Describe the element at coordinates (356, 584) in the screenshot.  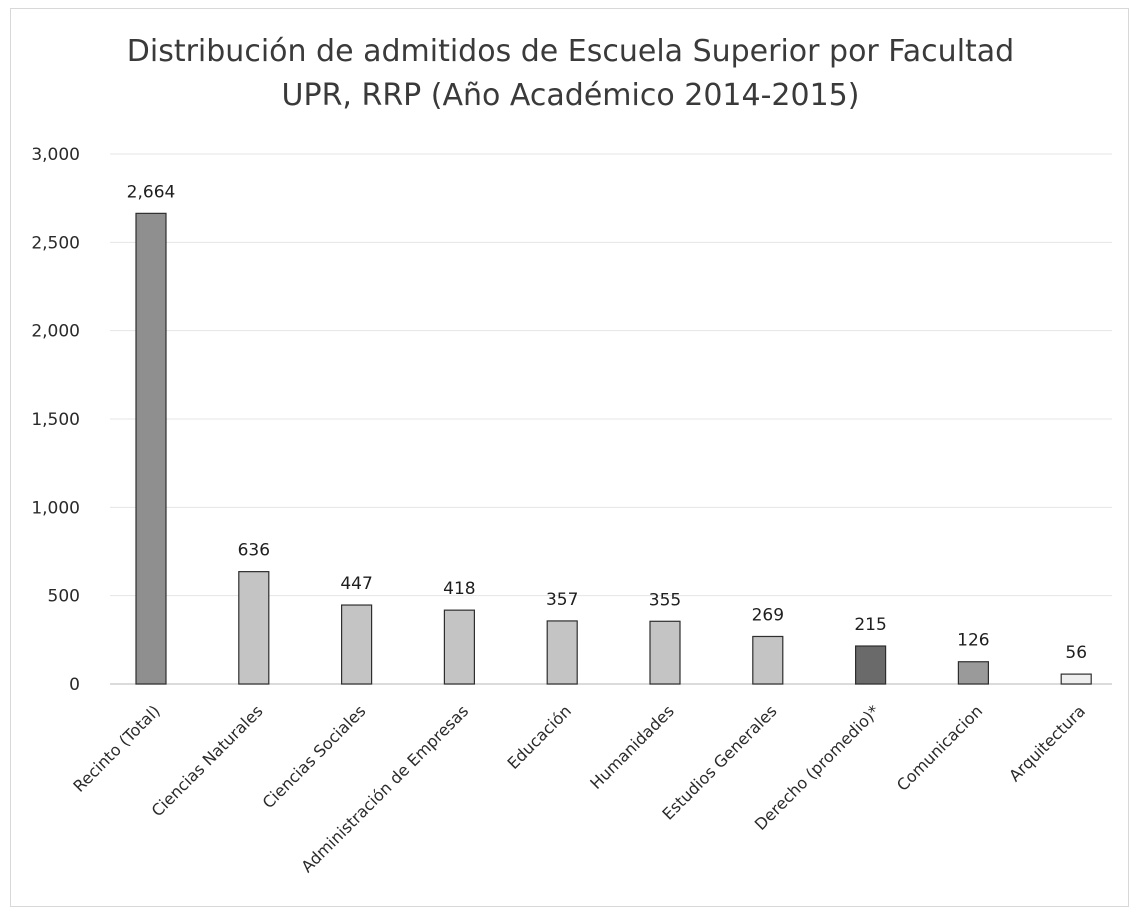
I see `data-label: 447` at that location.